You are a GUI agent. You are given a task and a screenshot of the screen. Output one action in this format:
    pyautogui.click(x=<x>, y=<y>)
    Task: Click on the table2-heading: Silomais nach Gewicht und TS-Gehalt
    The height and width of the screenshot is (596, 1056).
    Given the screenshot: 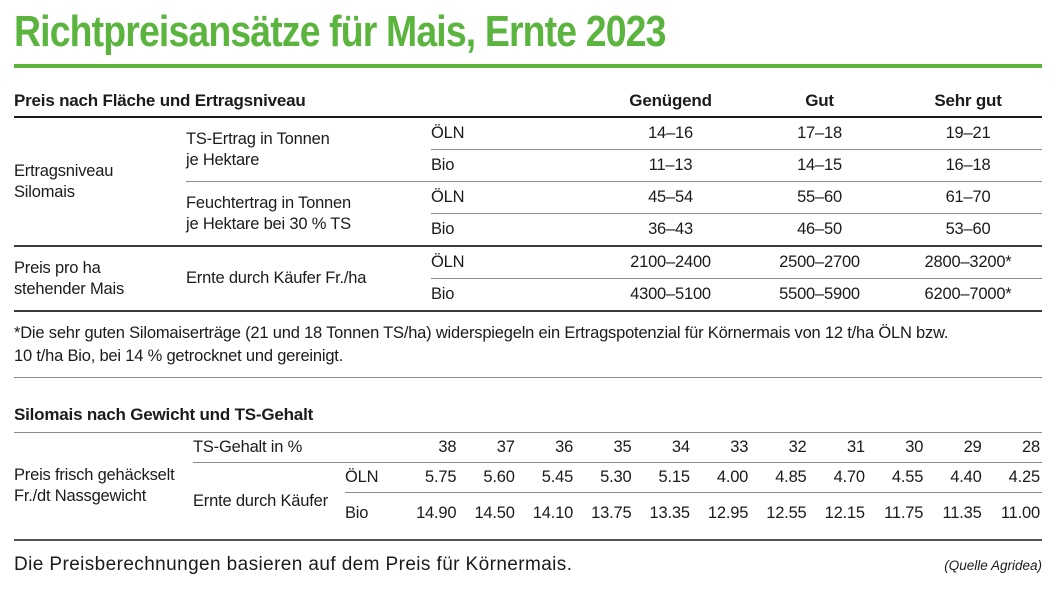 What is the action you would take?
    pyautogui.click(x=164, y=414)
    